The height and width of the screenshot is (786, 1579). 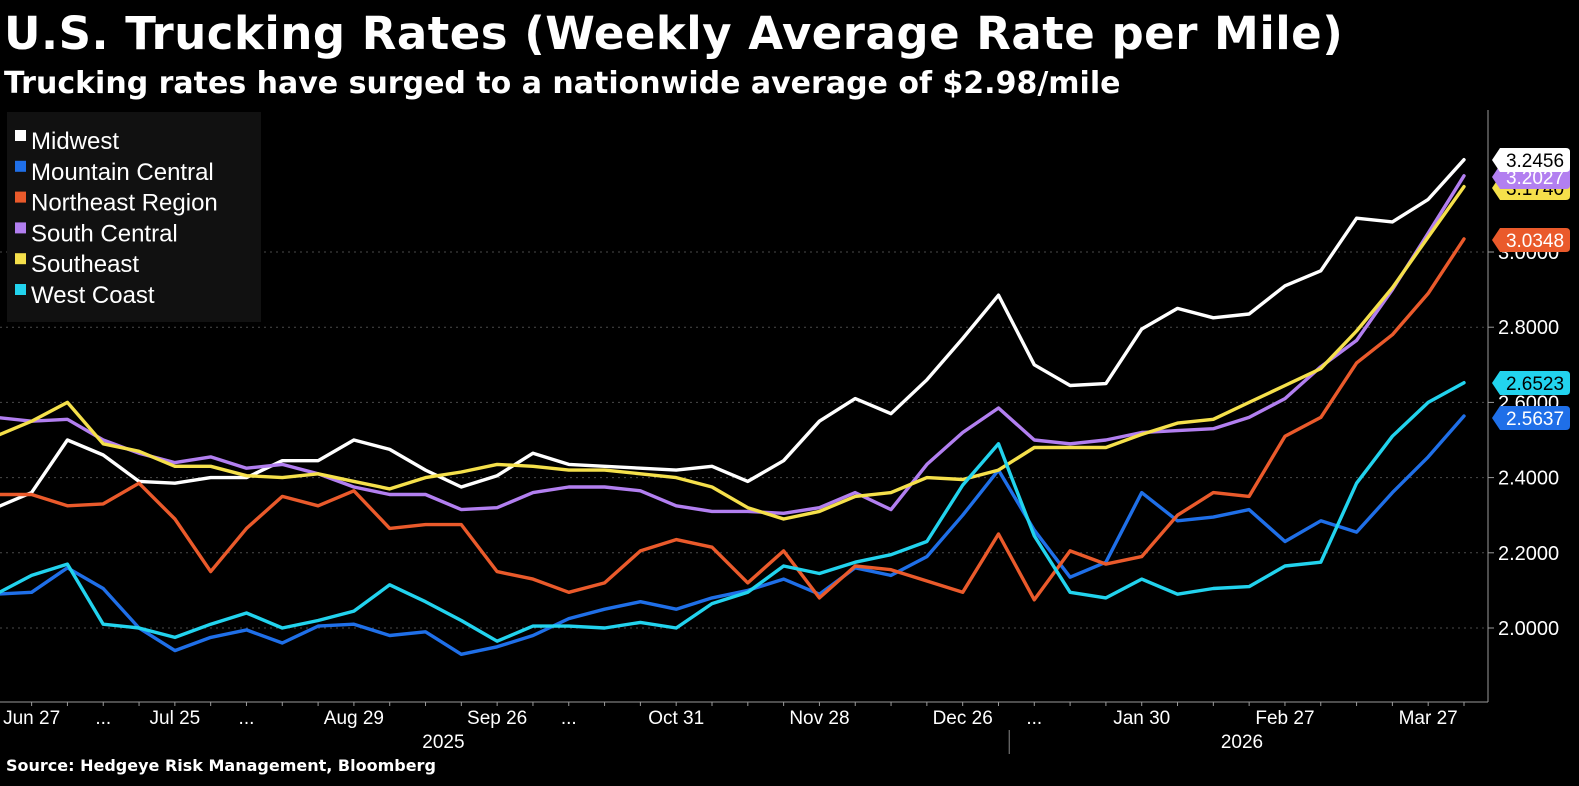 I want to click on x-year-label: 2026, so click(x=1242, y=742).